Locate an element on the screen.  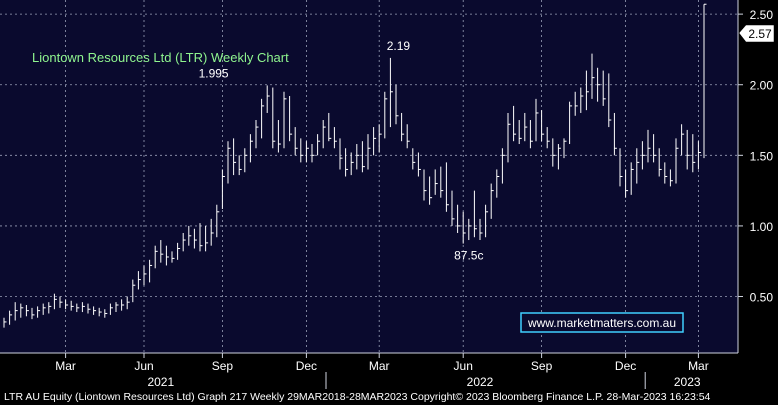
y-tick-label: 2.00 is located at coordinates (762, 86).